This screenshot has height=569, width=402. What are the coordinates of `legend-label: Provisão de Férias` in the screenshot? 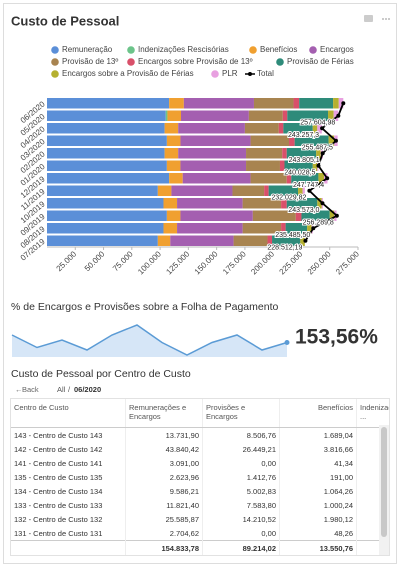 It's located at (320, 61).